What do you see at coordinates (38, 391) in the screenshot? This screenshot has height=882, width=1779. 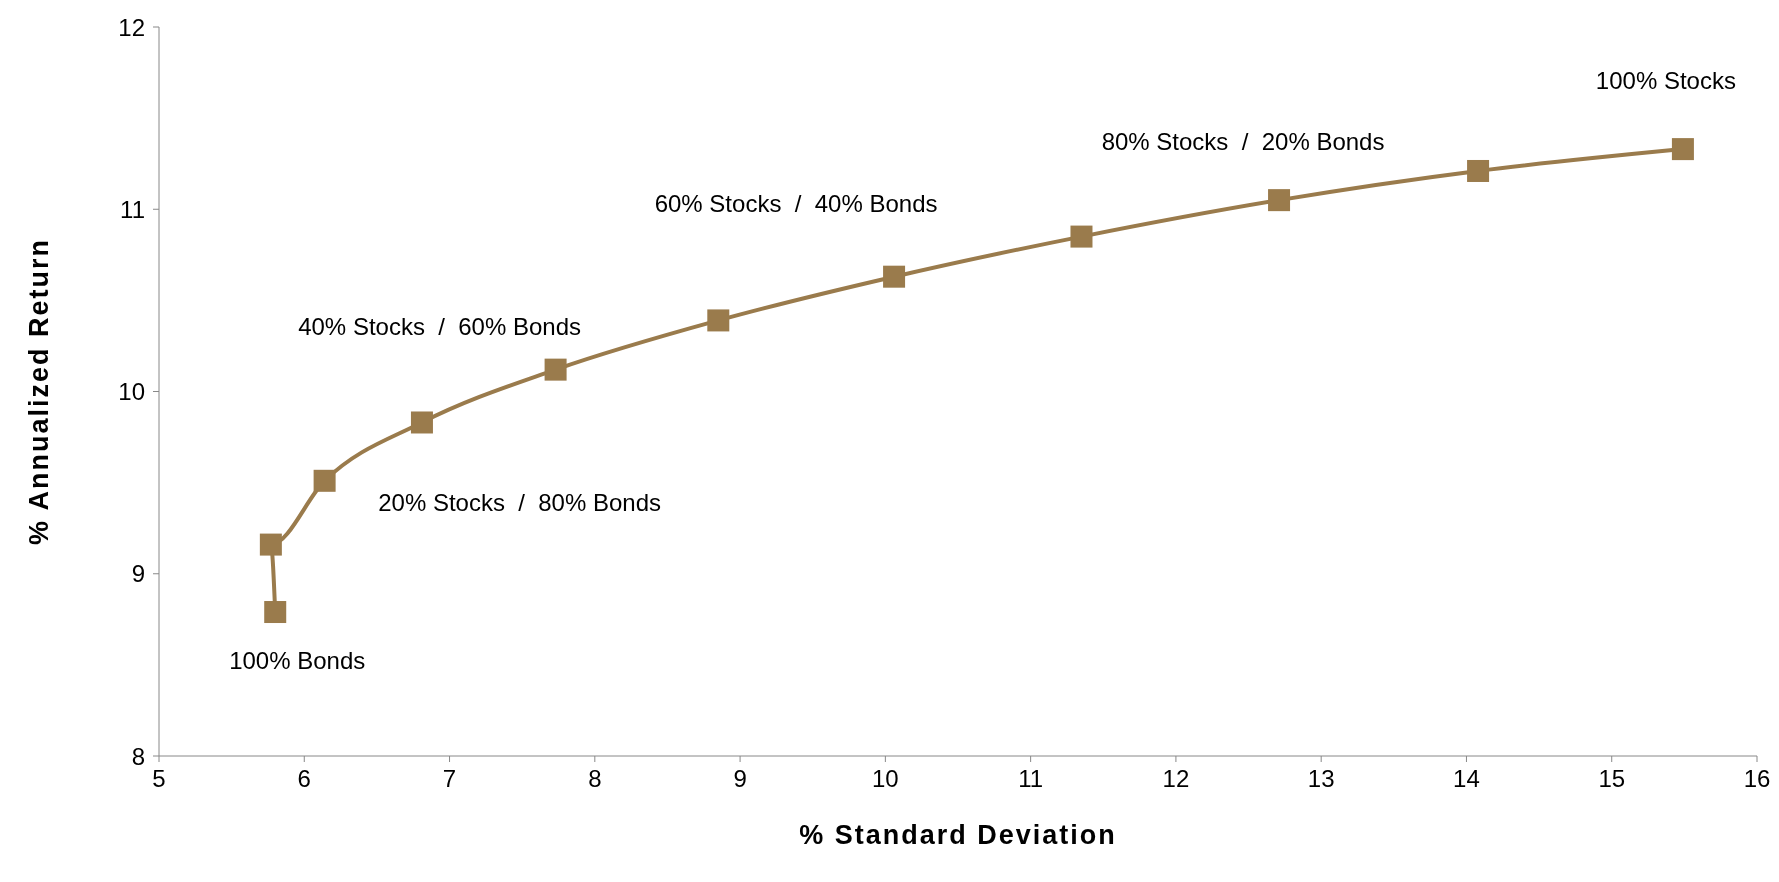 I see `y-axis-title: % Annualized Return` at bounding box center [38, 391].